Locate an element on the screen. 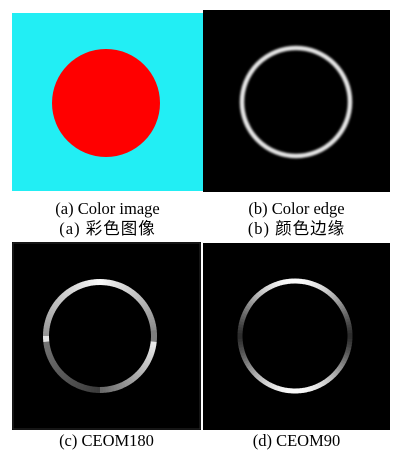 This screenshot has height=450, width=396. caption-b-zh: (b) 颜色边缘 is located at coordinates (296, 228).